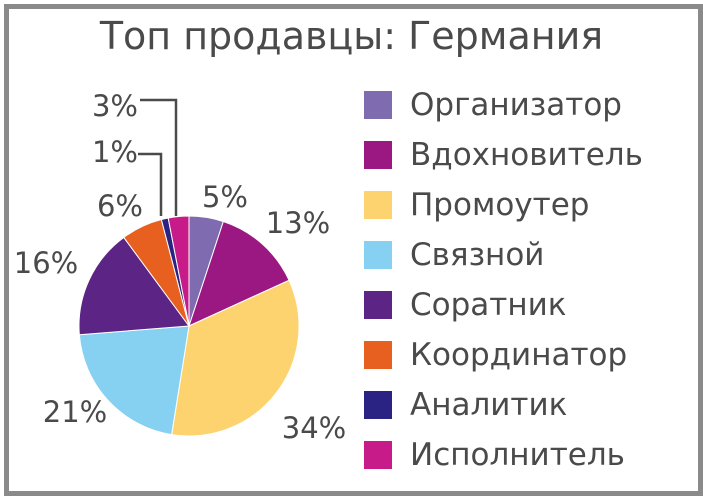 The width and height of the screenshot is (703, 496). What do you see at coordinates (120, 206) in the screenshot?
I see `data-label-coordinator: 6%` at bounding box center [120, 206].